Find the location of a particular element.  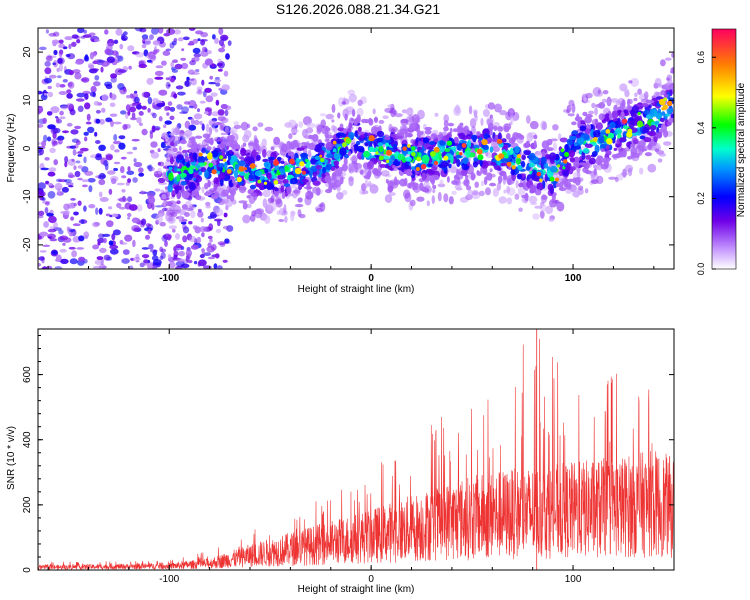

colorbar-frame is located at coordinates (724, 149).